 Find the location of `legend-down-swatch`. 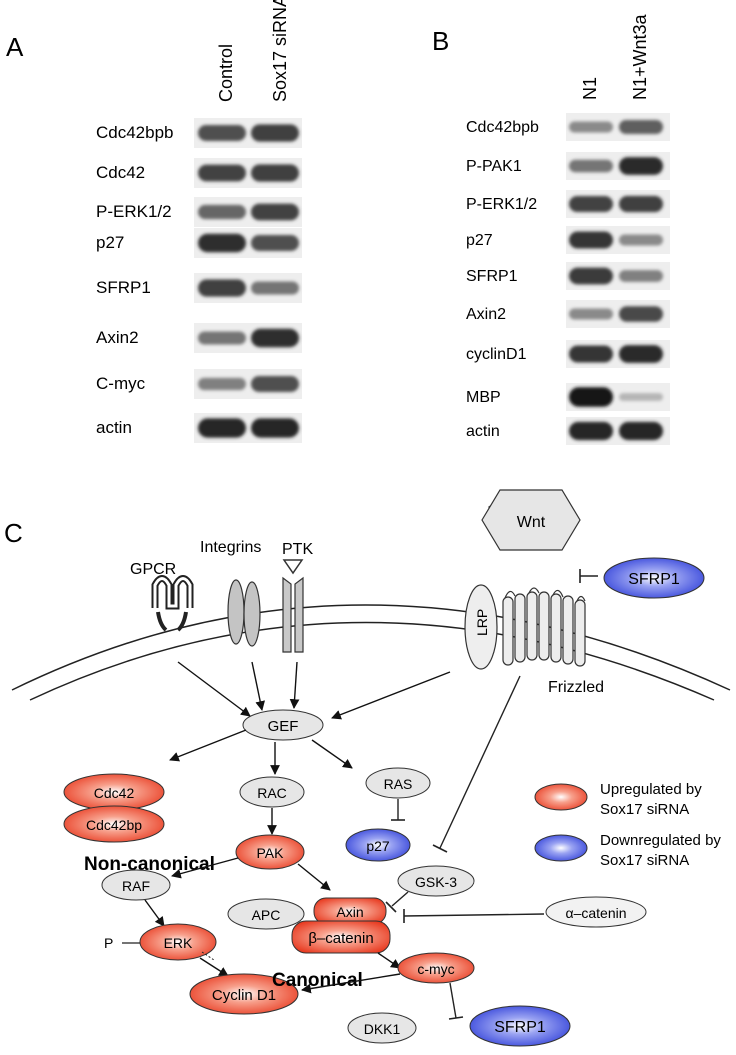

legend-down-swatch is located at coordinates (561, 848).